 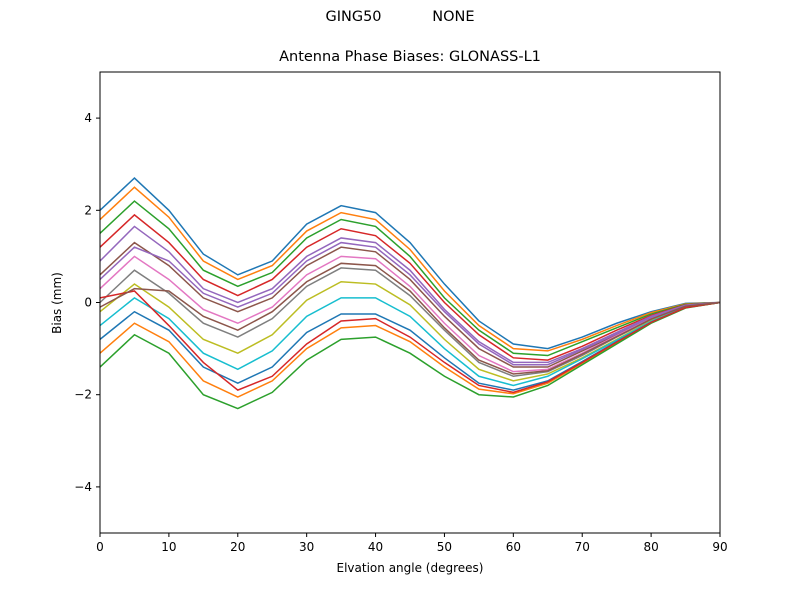 What do you see at coordinates (83, 395) in the screenshot?
I see `y-tick-label: −2` at bounding box center [83, 395].